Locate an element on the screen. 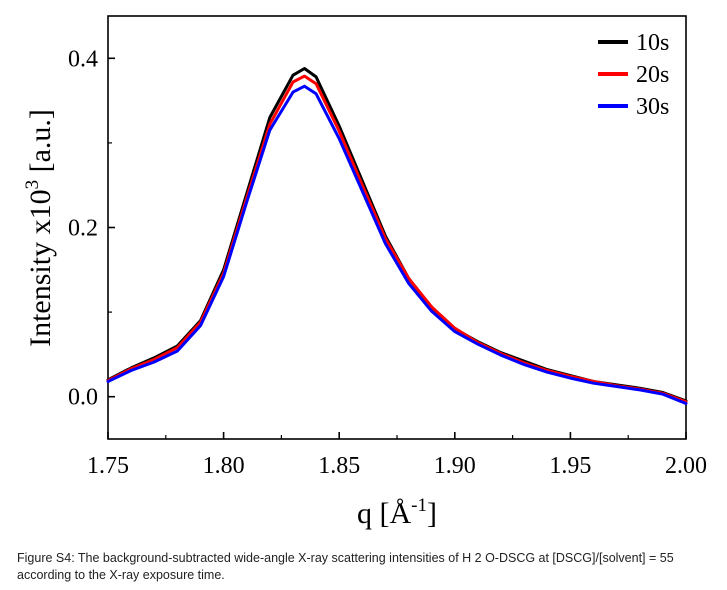 The height and width of the screenshot is (590, 727). x-tick-label: 1.85 is located at coordinates (339, 466).